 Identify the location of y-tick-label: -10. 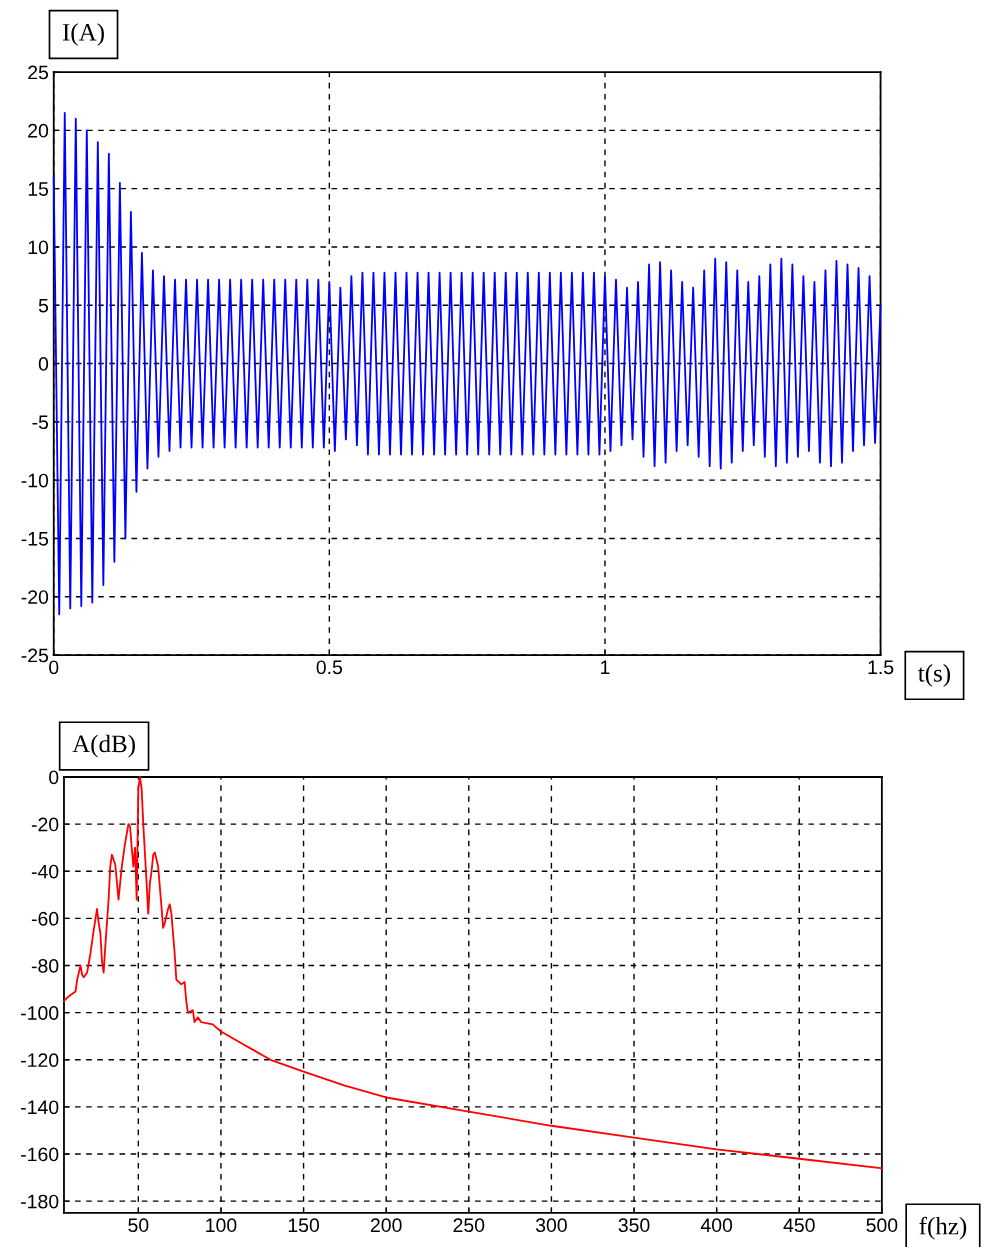
(35, 480).